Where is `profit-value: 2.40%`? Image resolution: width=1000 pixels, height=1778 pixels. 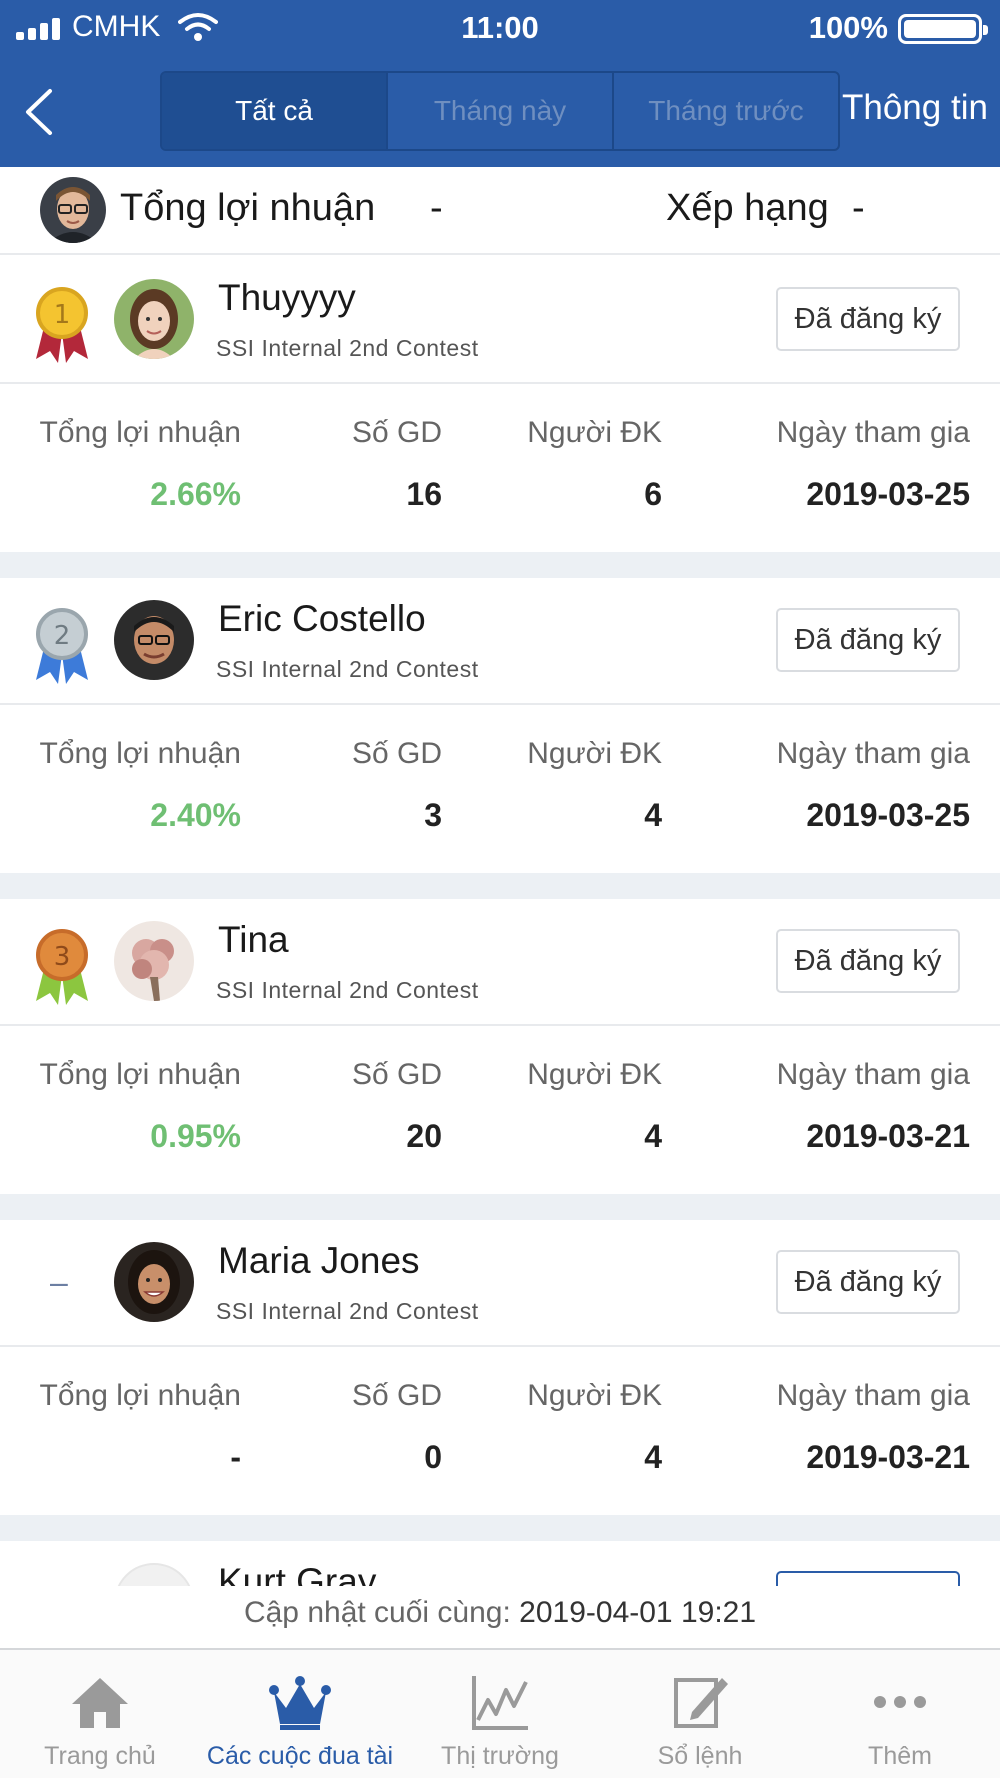
profit-value: 2.40% is located at coordinates (195, 815).